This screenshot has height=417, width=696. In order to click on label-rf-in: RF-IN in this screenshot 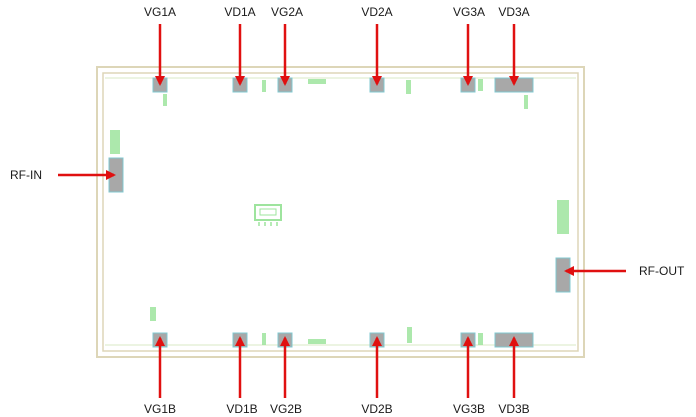, I will do `click(26, 175)`.